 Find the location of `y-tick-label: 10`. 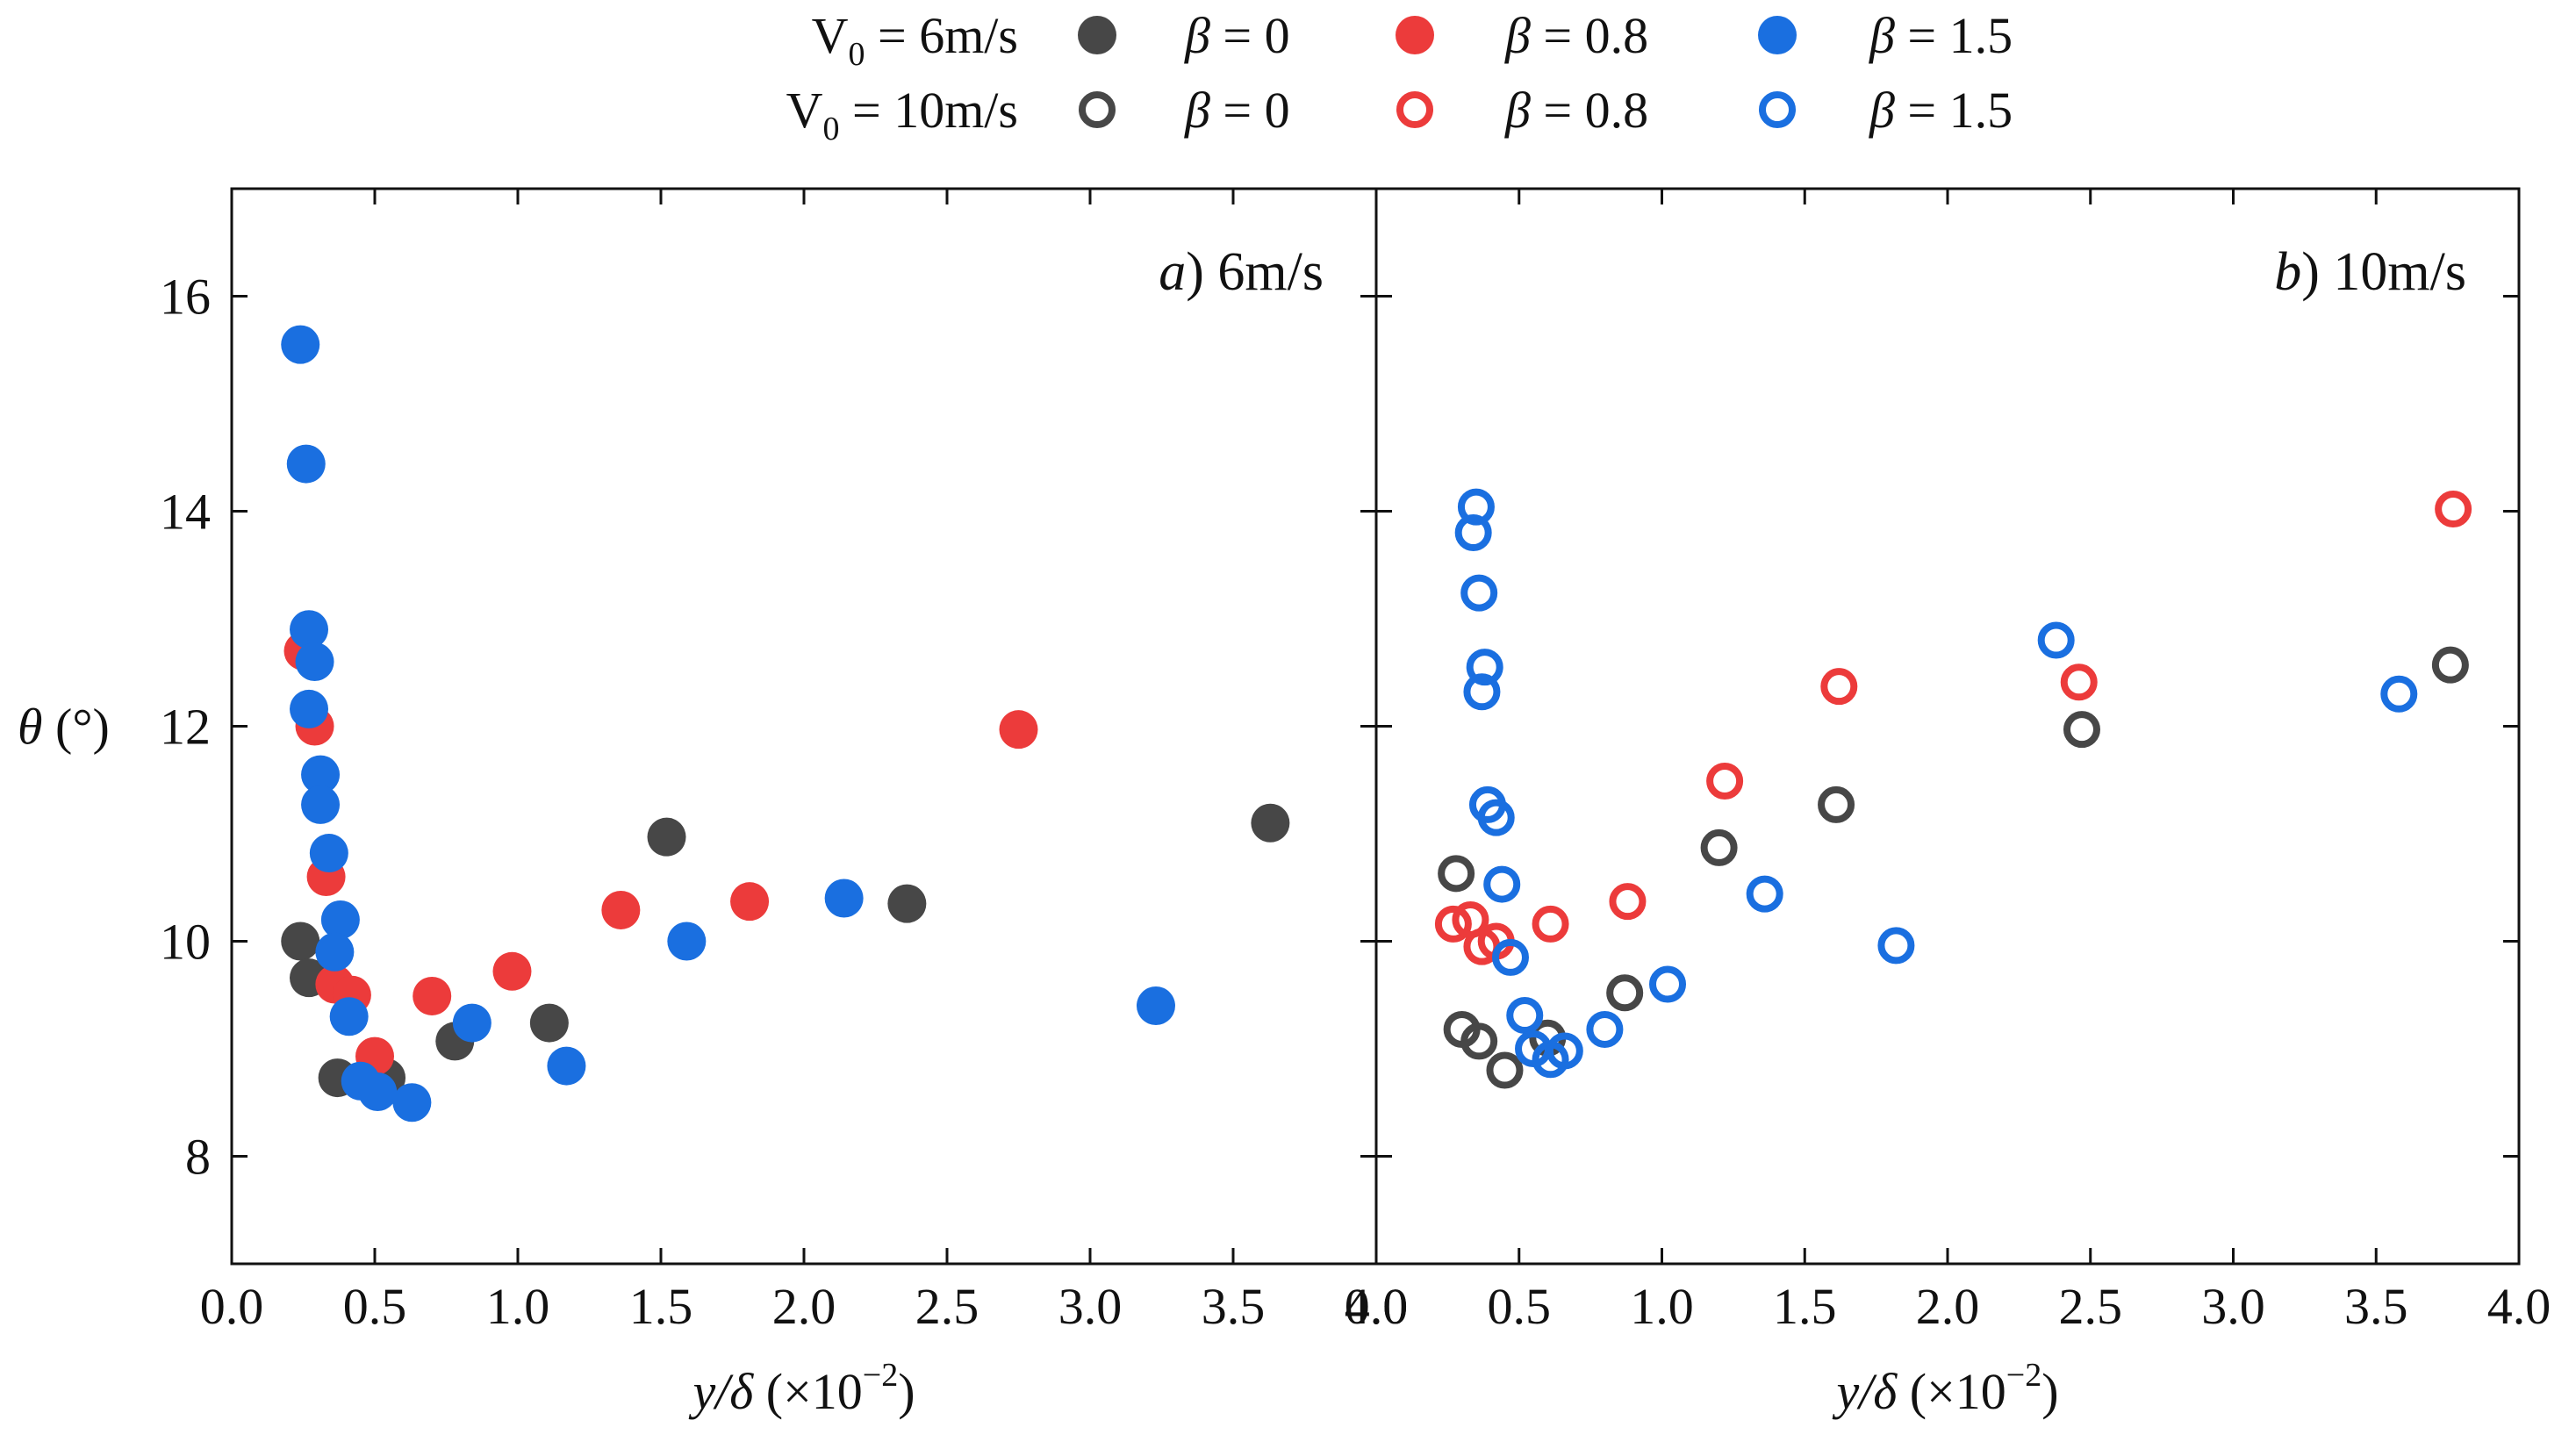

y-tick-label: 10 is located at coordinates (185, 942).